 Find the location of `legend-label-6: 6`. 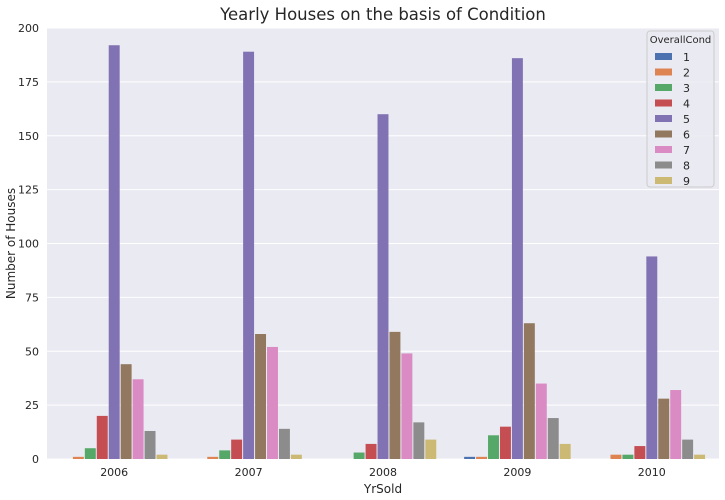

legend-label-6: 6 is located at coordinates (686, 135).